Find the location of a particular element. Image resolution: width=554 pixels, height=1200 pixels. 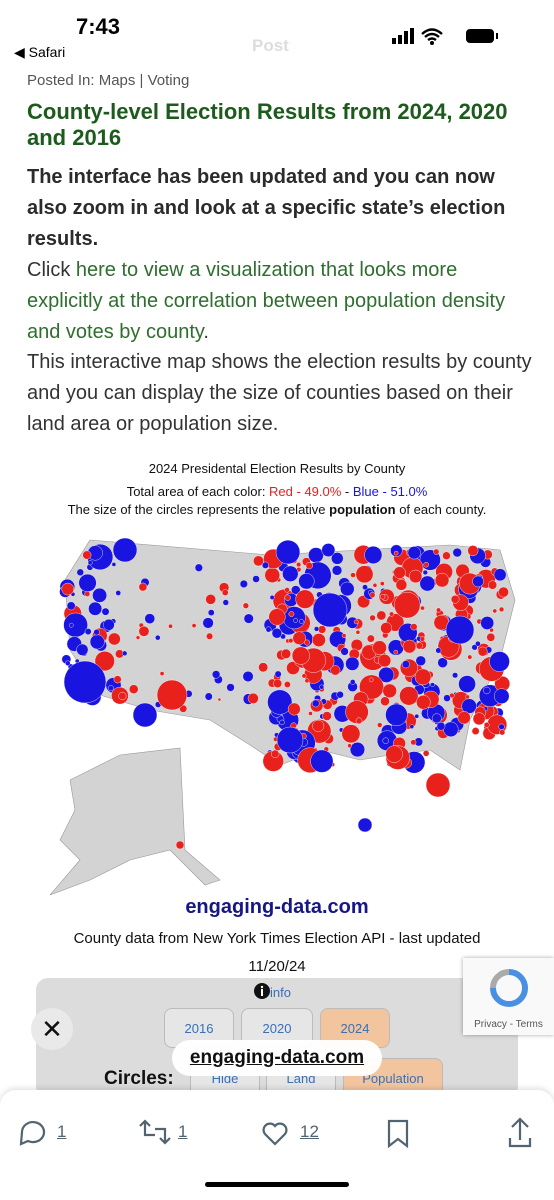

like-icon is located at coordinates (275, 1134).